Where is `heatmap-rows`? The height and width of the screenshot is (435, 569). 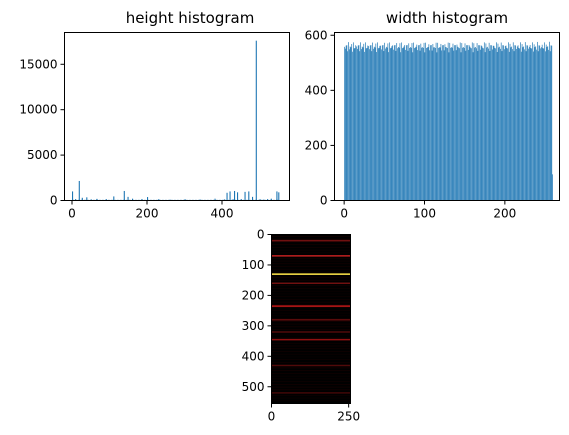 heatmap-rows is located at coordinates (311, 320).